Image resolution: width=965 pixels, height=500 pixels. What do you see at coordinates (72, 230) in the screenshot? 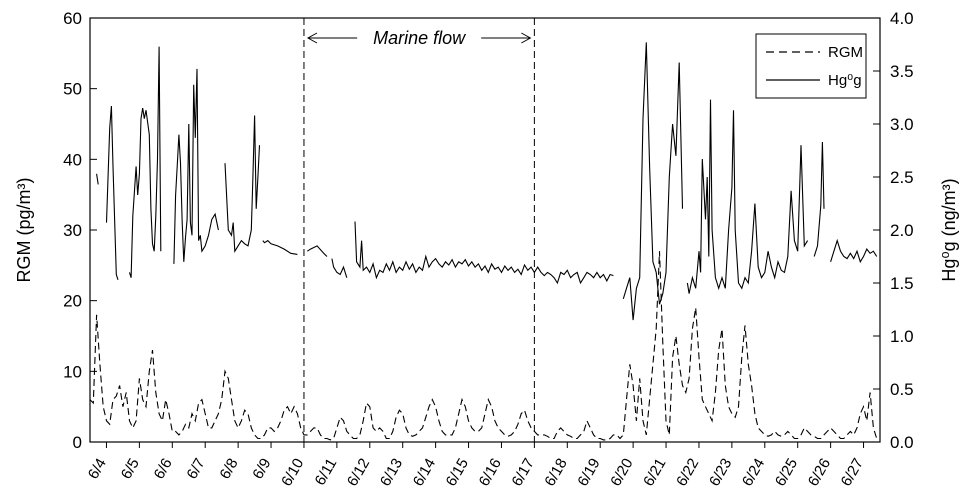
I see `y-tick-label: 30` at bounding box center [72, 230].